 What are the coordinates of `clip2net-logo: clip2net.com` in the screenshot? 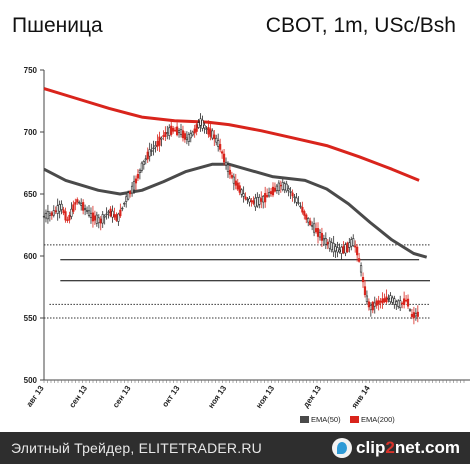 It's located at (396, 448).